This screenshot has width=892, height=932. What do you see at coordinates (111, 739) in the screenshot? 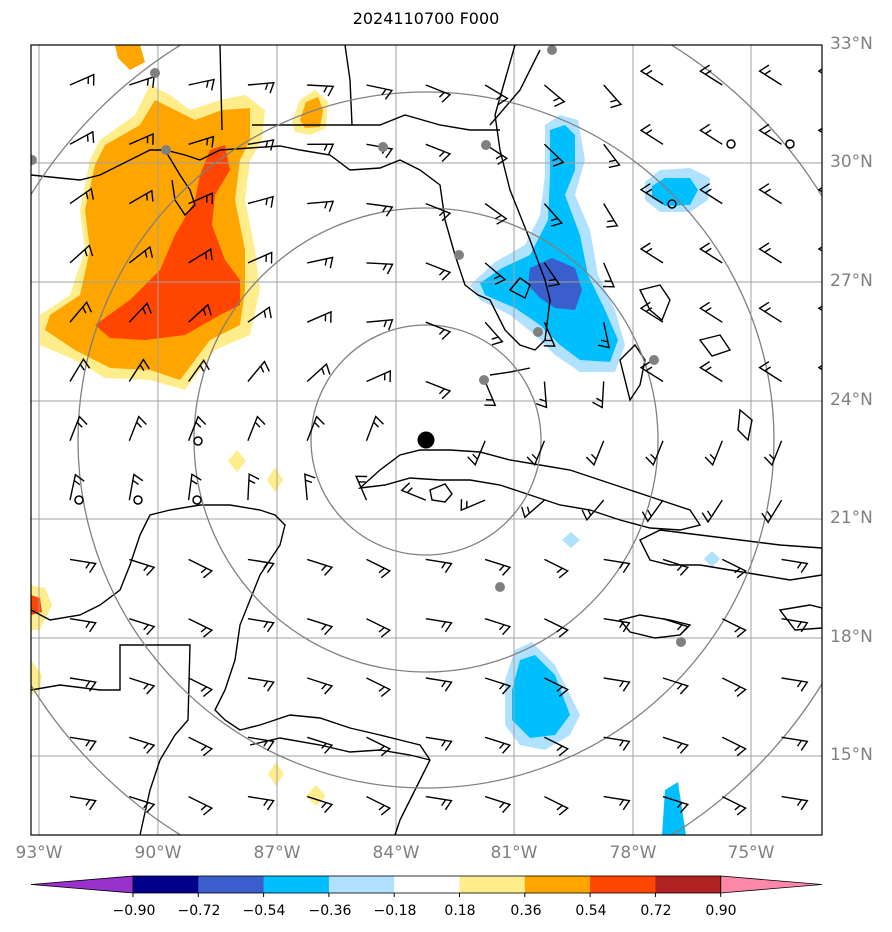
I see `central-america-border` at bounding box center [111, 739].